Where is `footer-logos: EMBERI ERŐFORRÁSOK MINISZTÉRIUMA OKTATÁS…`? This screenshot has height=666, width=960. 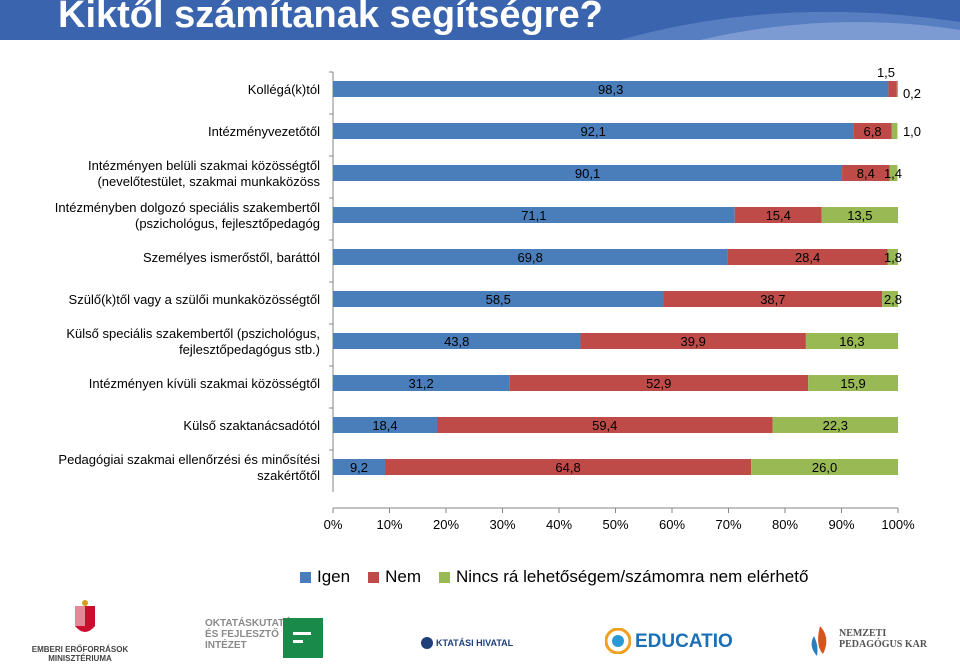
footer-logos: EMBERI ERŐFORRÁSOK MINISZTÉRIUMA OKTATÁS… is located at coordinates (480, 631).